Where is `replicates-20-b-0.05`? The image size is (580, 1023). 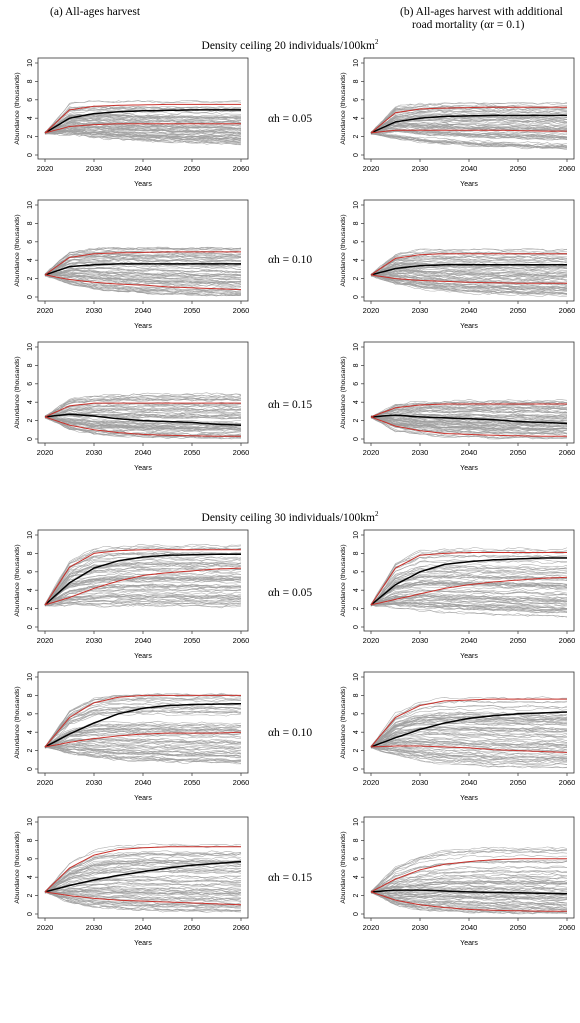 replicates-20-b-0.05 is located at coordinates (469, 125).